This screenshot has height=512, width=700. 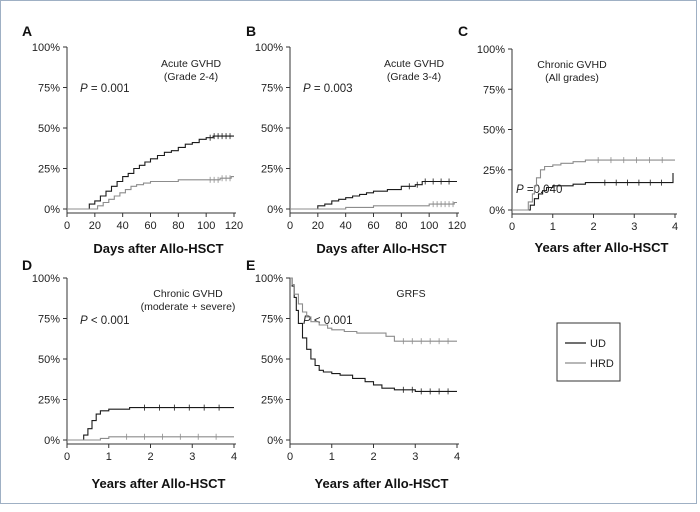 What do you see at coordinates (105, 89) in the screenshot?
I see `p-value: P = 0.001` at bounding box center [105, 89].